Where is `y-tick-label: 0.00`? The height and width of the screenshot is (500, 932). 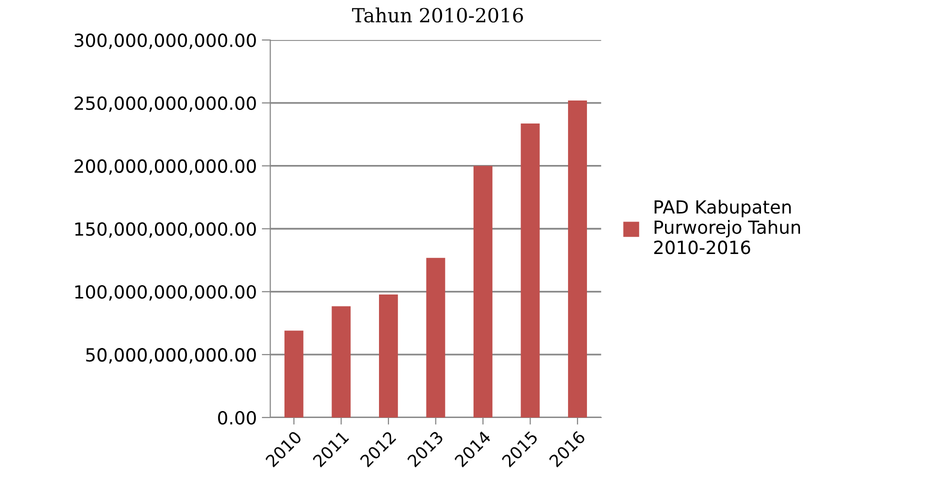
y-tick-label: 0.00 is located at coordinates (237, 417).